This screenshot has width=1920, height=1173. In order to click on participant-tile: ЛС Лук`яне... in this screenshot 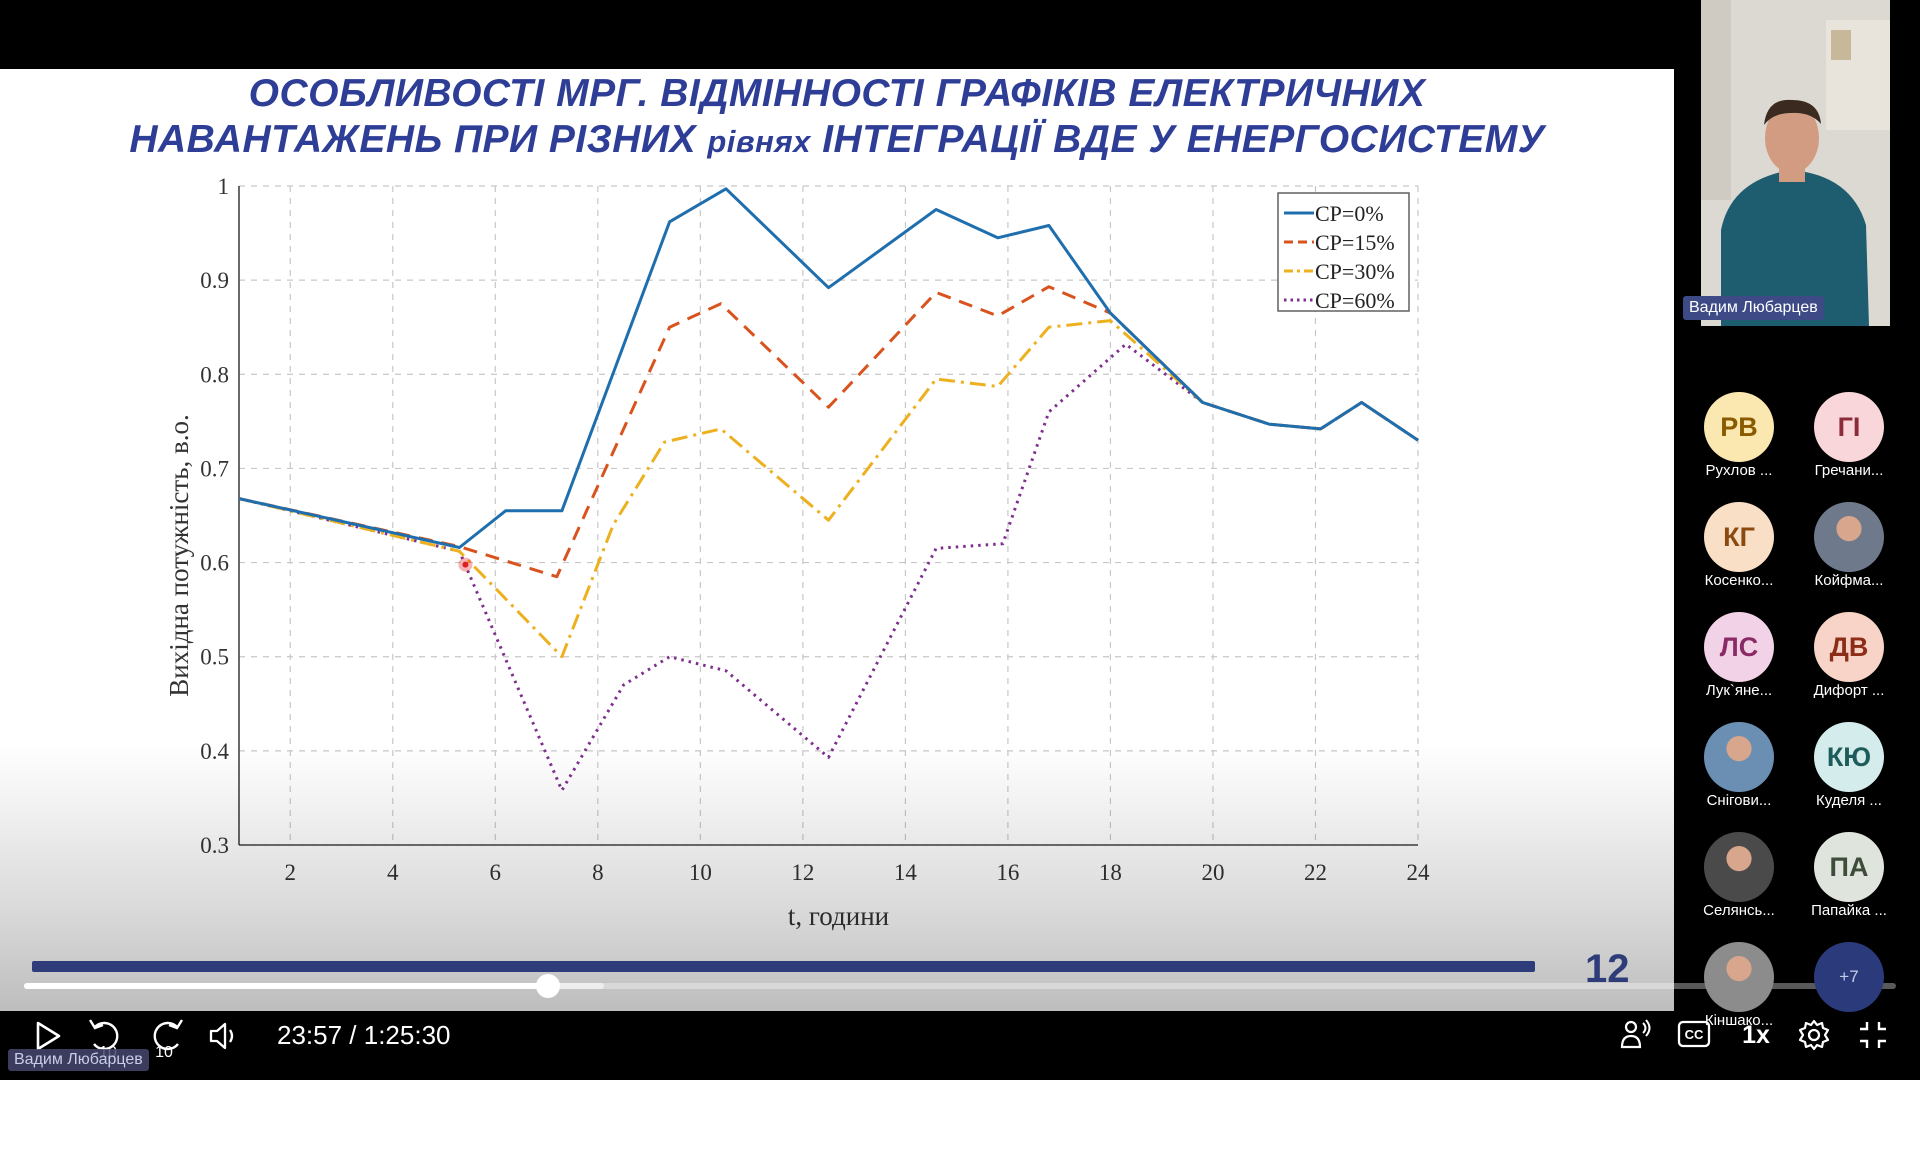, I will do `click(1739, 655)`.